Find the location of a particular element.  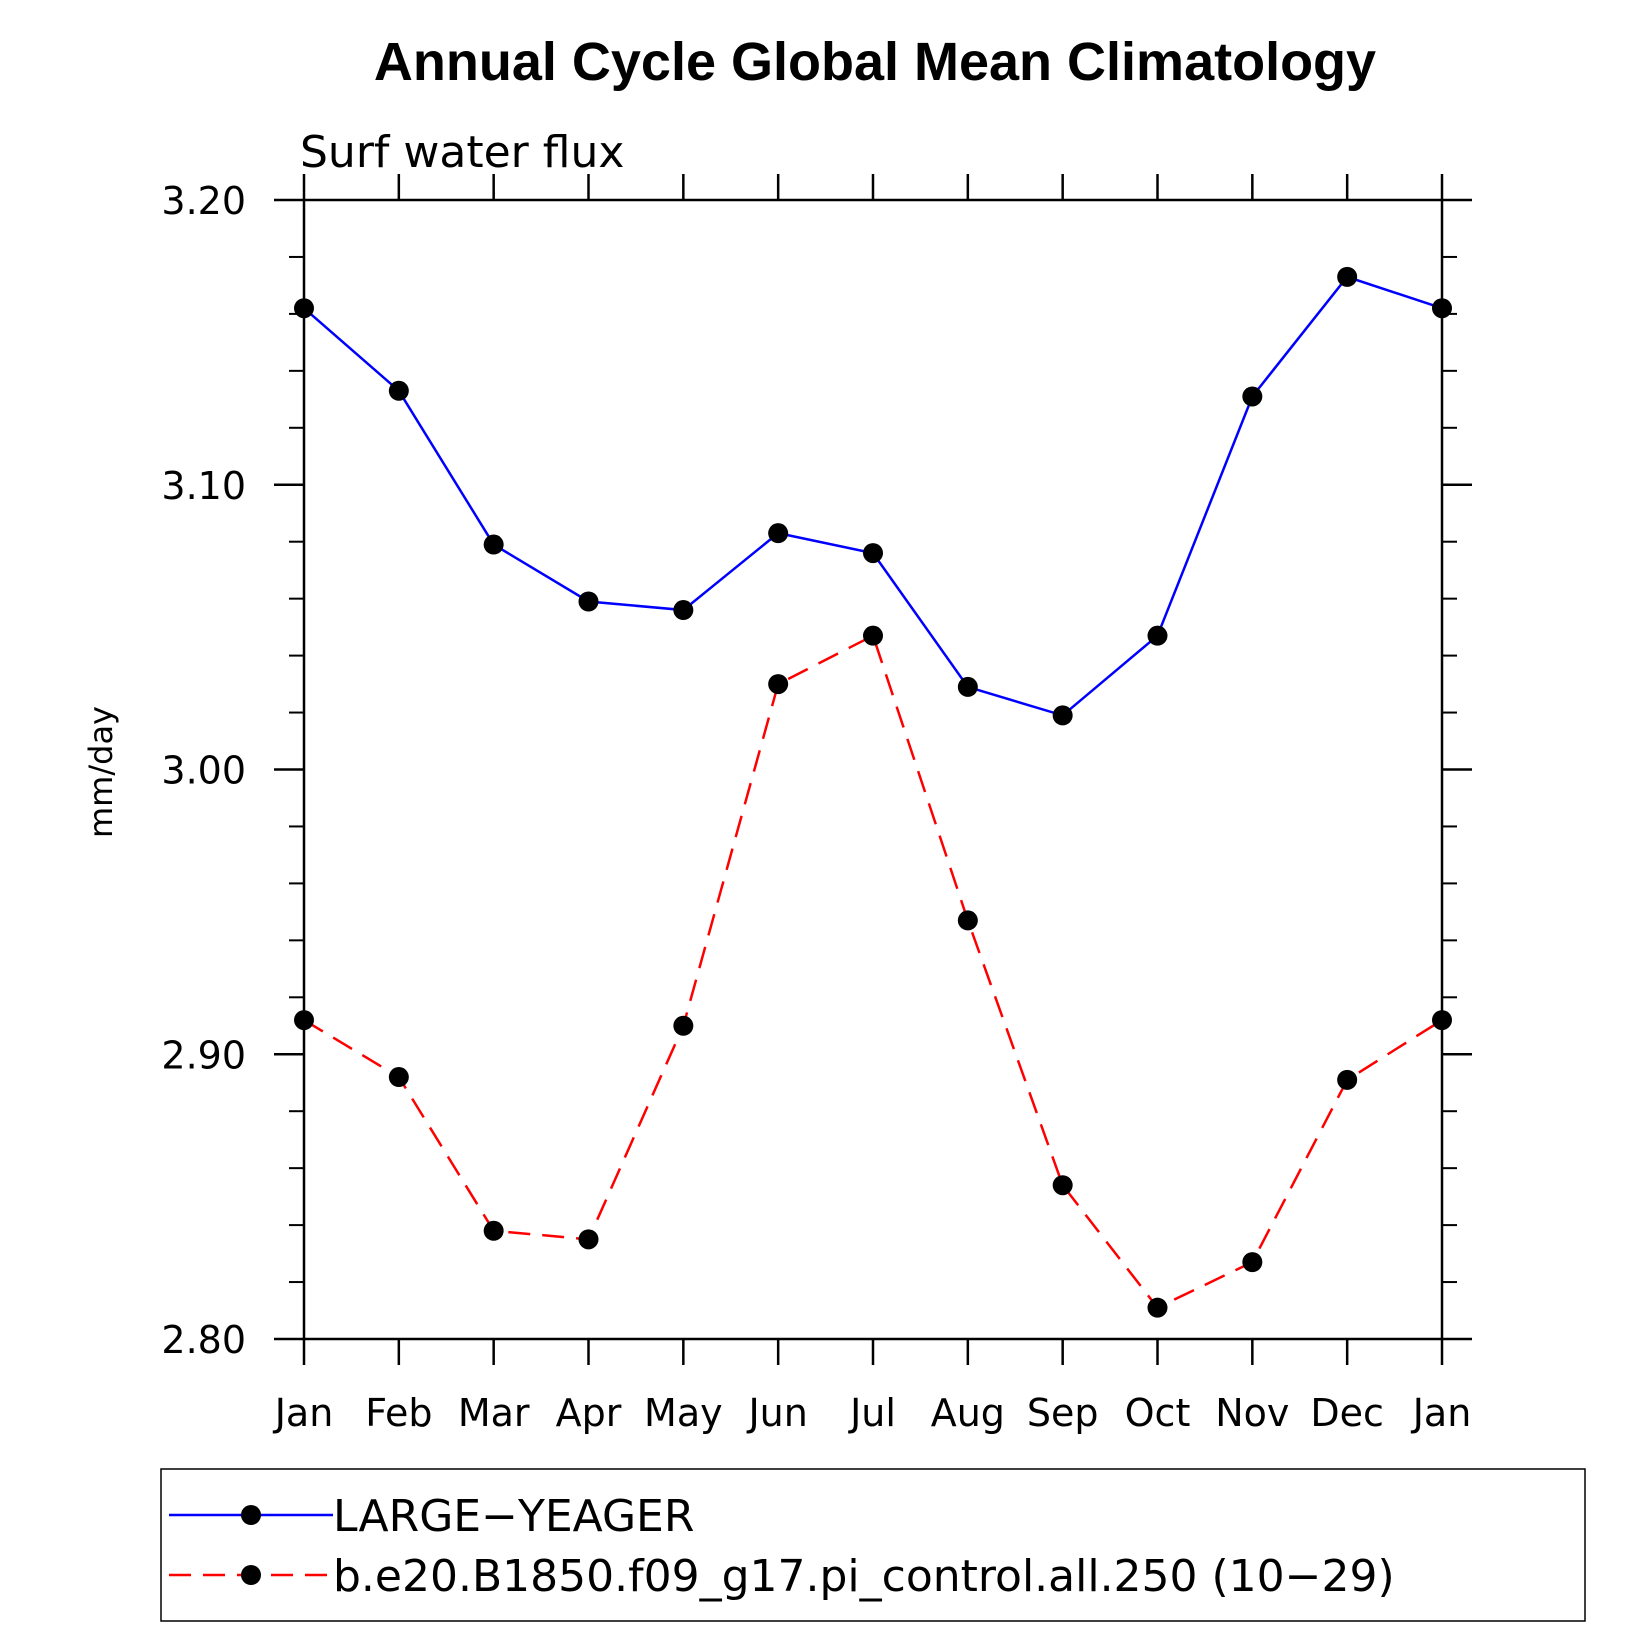

x-tick-label: Feb is located at coordinates (398, 1413).